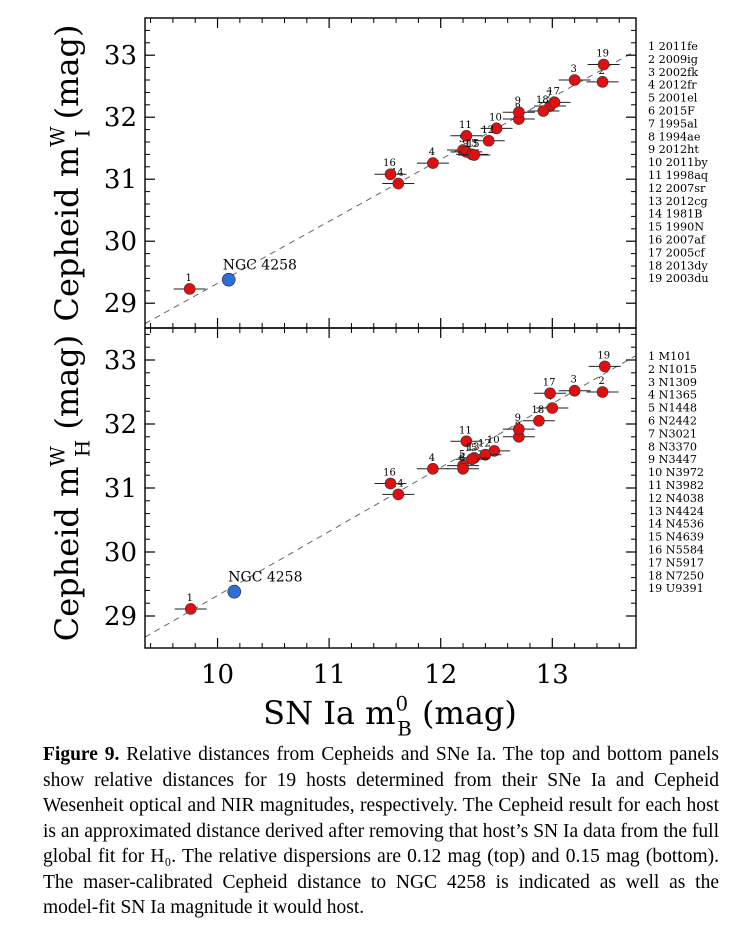 Image resolution: width=748 pixels, height=944 pixels. What do you see at coordinates (672, 433) in the screenshot?
I see `legend-entry: 7 N3021` at bounding box center [672, 433].